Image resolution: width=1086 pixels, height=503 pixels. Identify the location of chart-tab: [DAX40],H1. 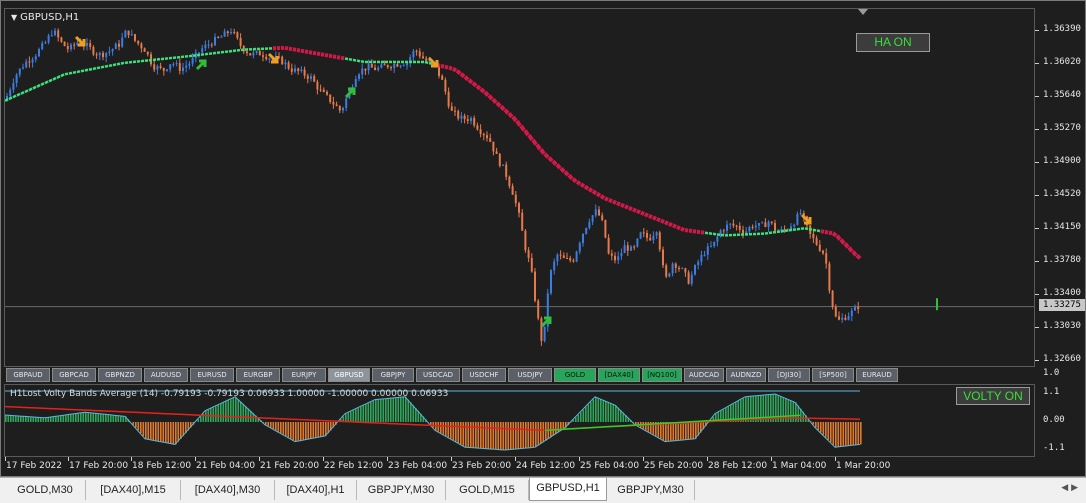
(316, 490).